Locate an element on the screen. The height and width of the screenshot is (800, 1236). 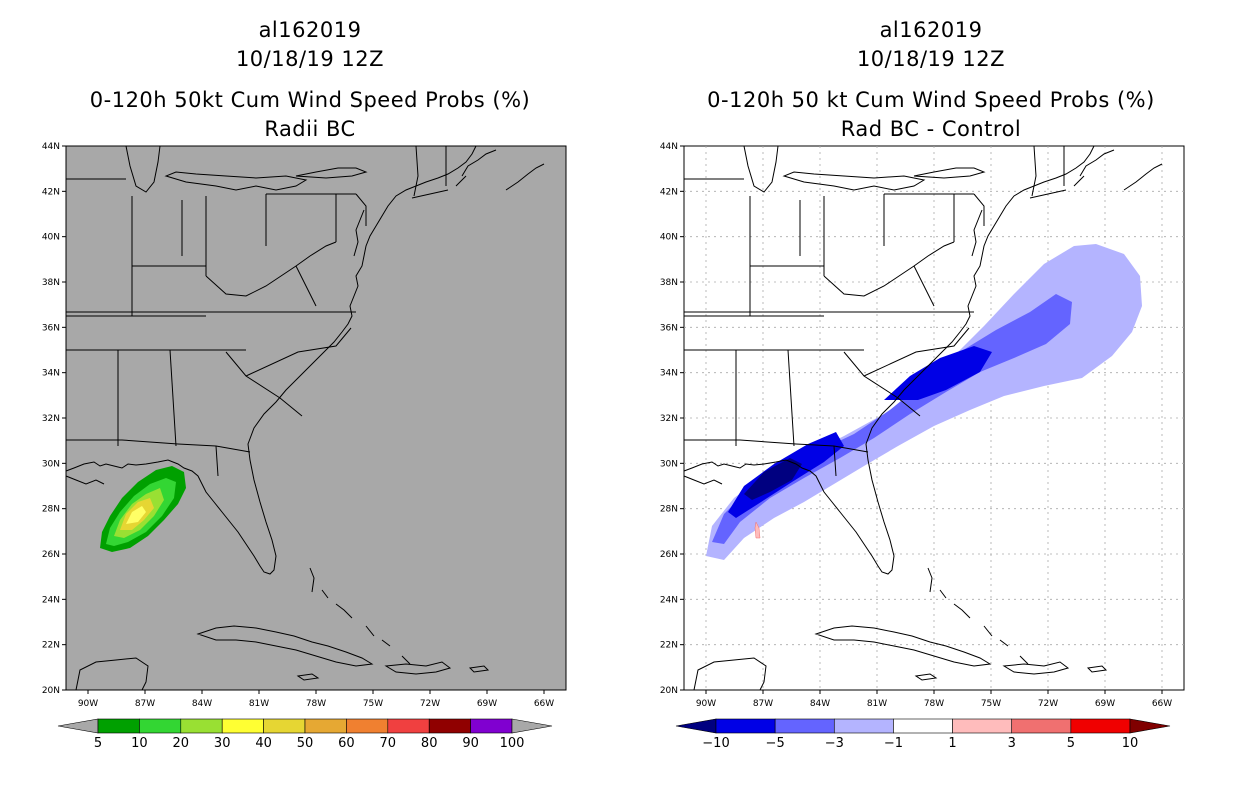
left-colorbar: 5 10 20 30 40 50 60 70 80 90 100 is located at coordinates (305, 734).